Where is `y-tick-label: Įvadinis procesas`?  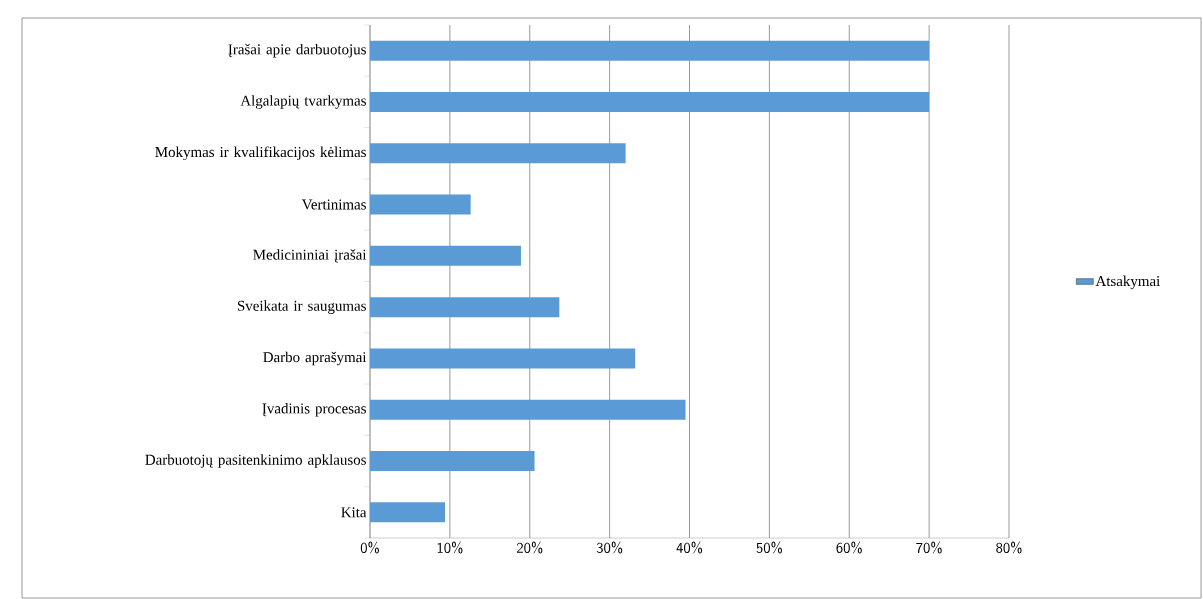 y-tick-label: Įvadinis procesas is located at coordinates (314, 409).